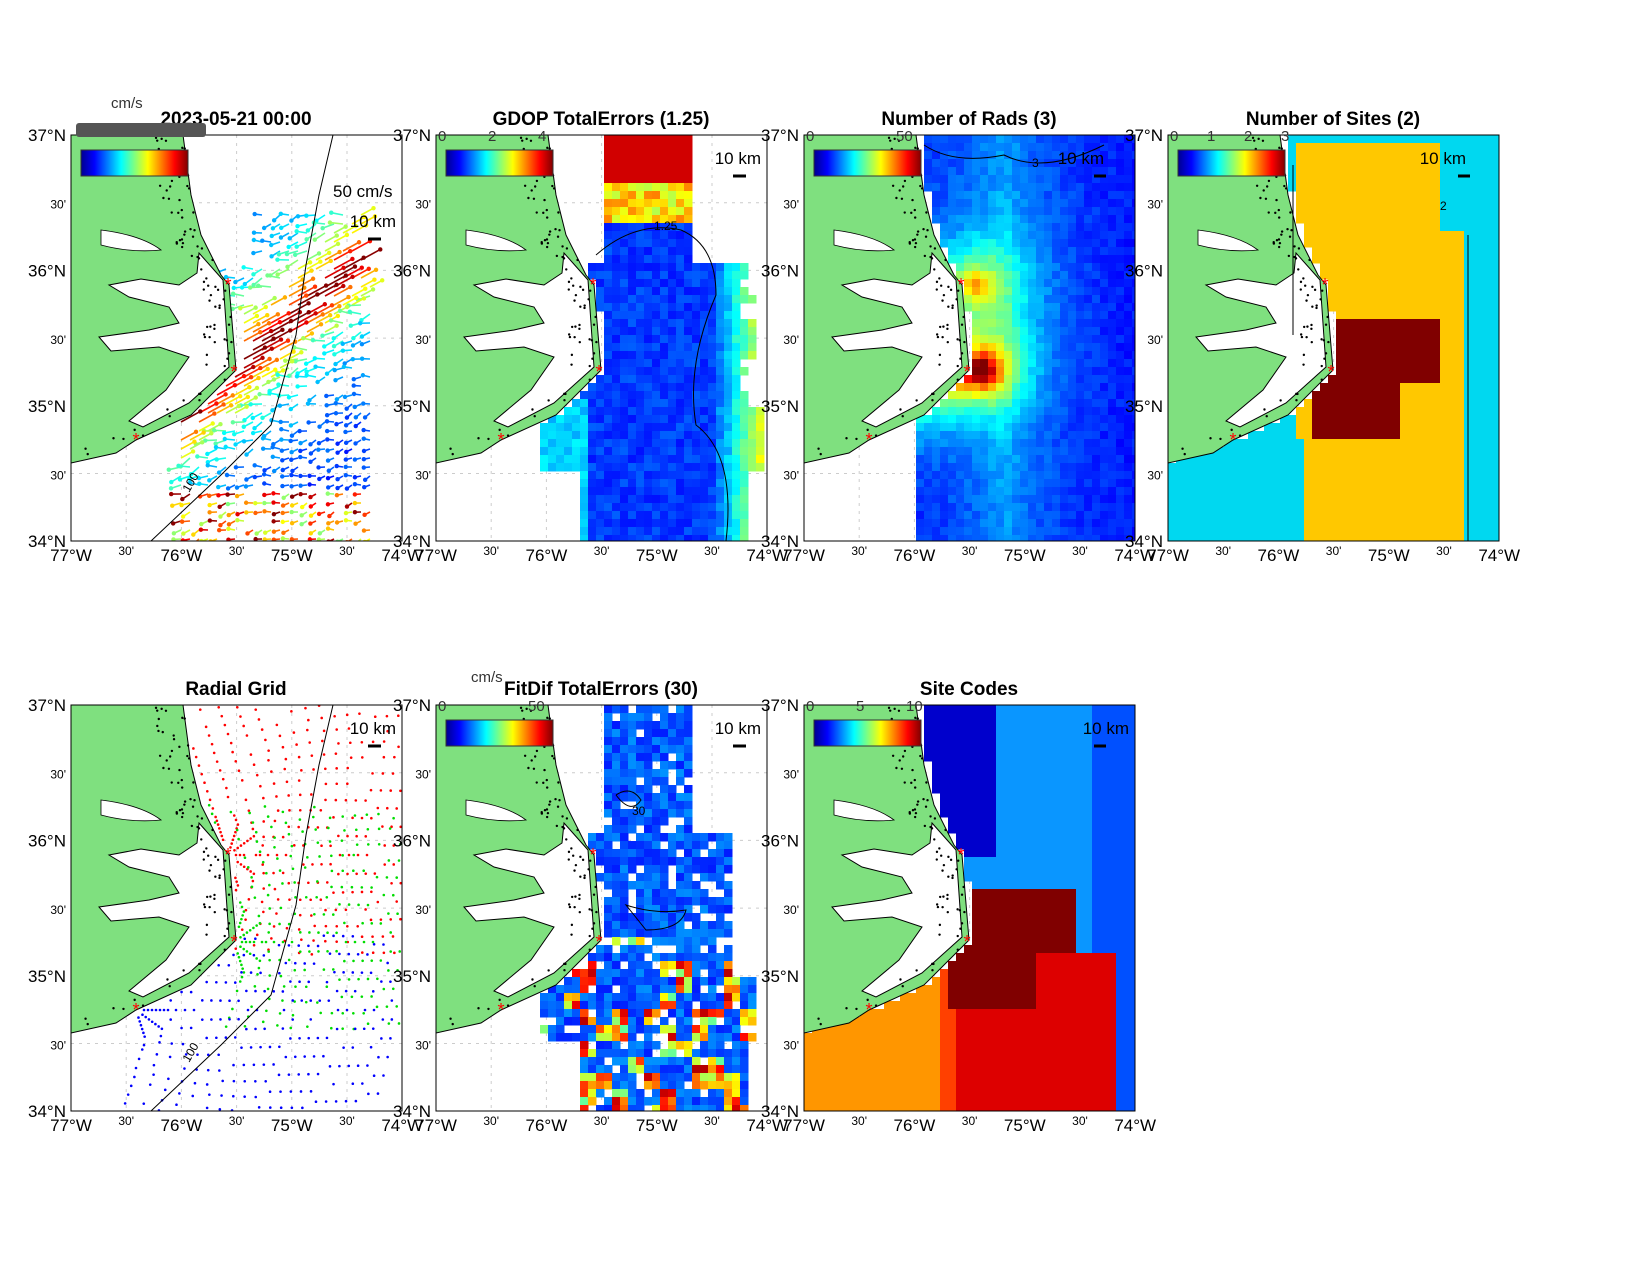 The width and height of the screenshot is (1650, 1275). What do you see at coordinates (767, 555) in the screenshot?
I see `lon-tick-label: 74°W` at bounding box center [767, 555].